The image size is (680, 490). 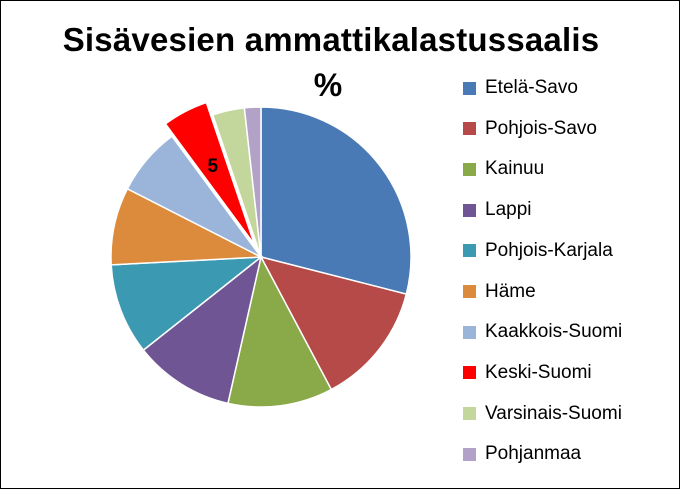 I want to click on legend-item: Kaakkois-Suomi, so click(x=542, y=332).